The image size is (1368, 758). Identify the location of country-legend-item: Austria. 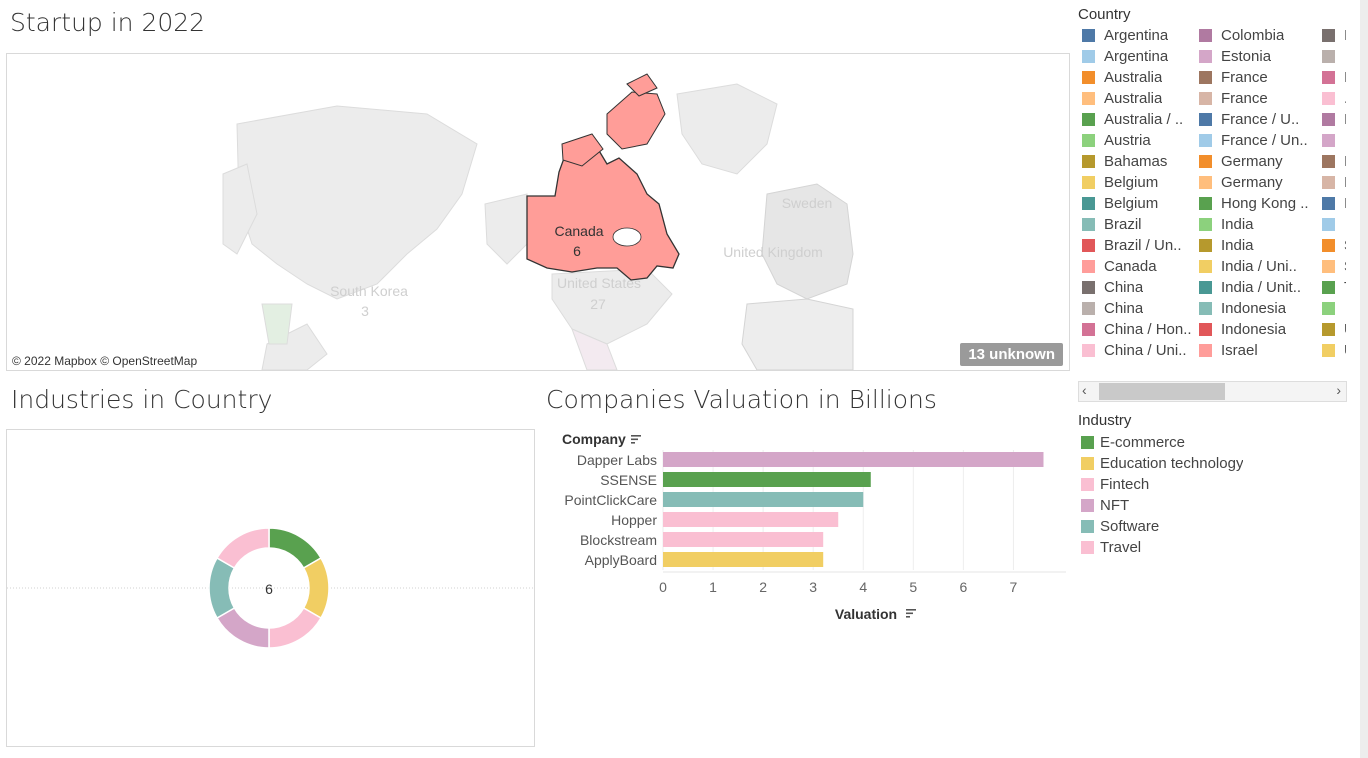
(1116, 140).